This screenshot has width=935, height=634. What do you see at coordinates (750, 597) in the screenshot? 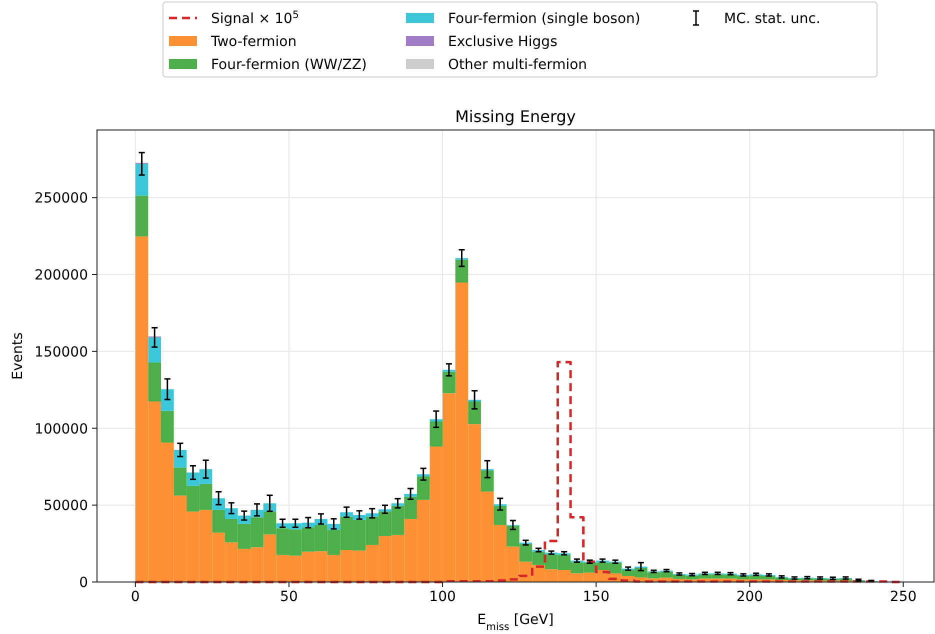
I see `x-tick-label: 200` at bounding box center [750, 597].